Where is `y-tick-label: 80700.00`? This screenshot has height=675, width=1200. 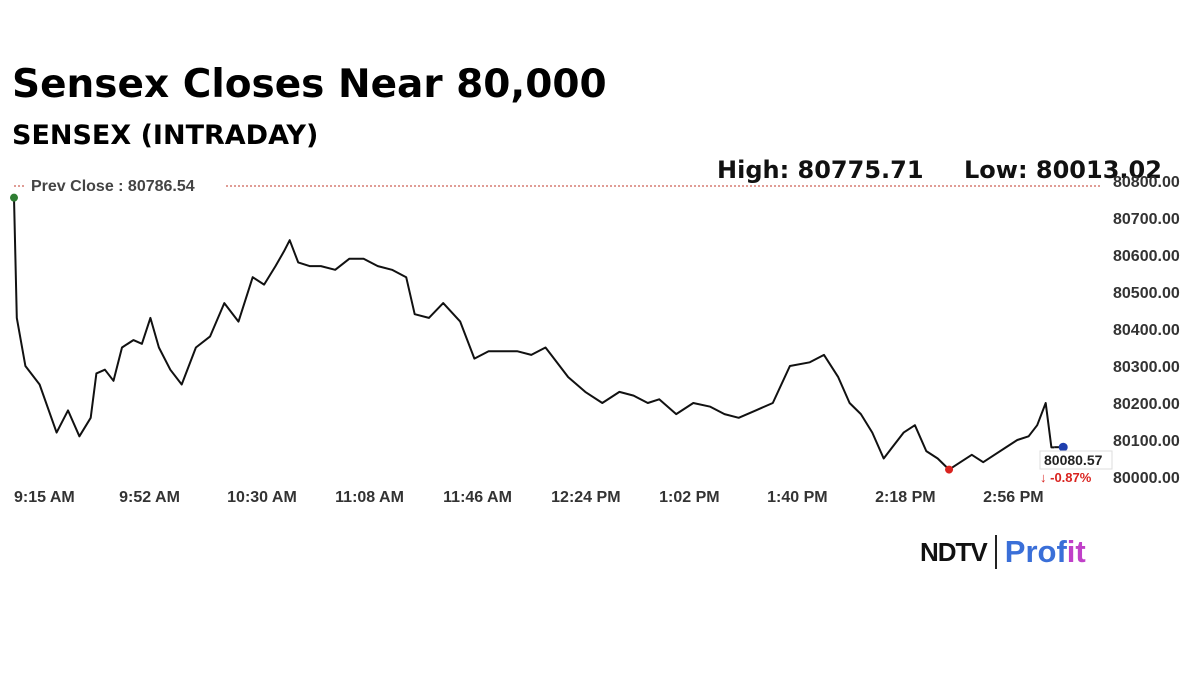 y-tick-label: 80700.00 is located at coordinates (1146, 219).